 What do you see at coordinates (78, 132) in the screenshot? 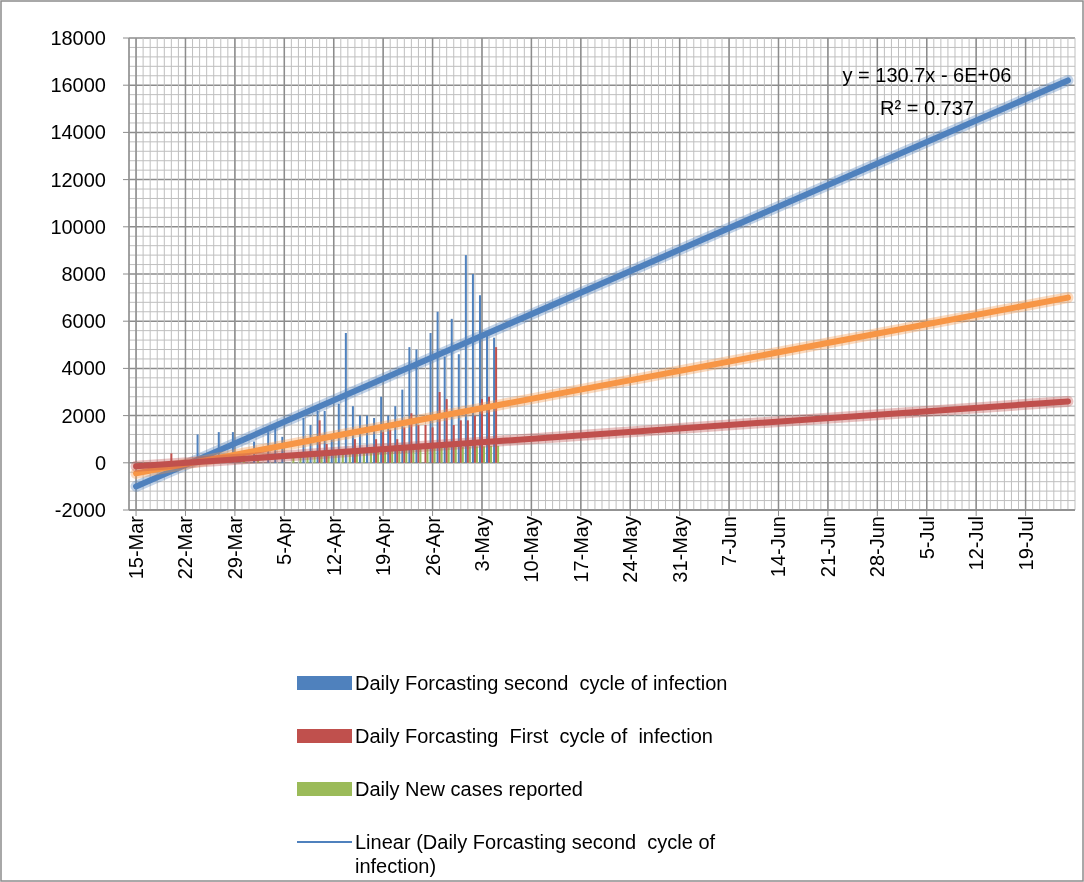
I see `y-tick-label: 14000` at bounding box center [78, 132].